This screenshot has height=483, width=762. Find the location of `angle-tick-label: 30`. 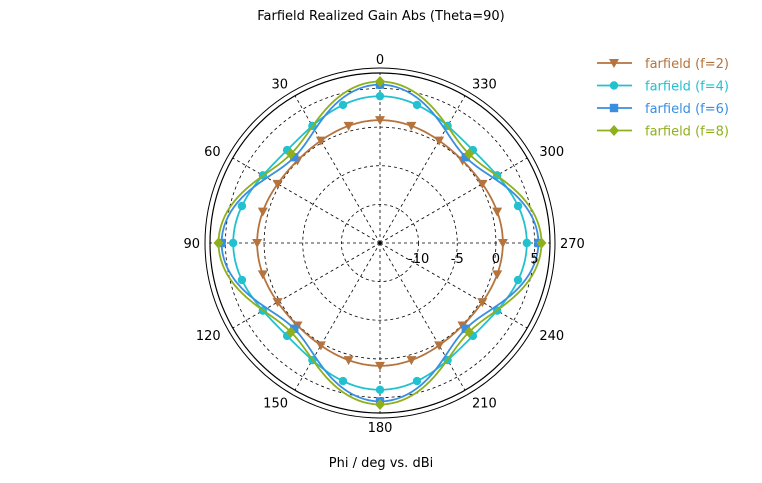

angle-tick-label: 30 is located at coordinates (279, 85).